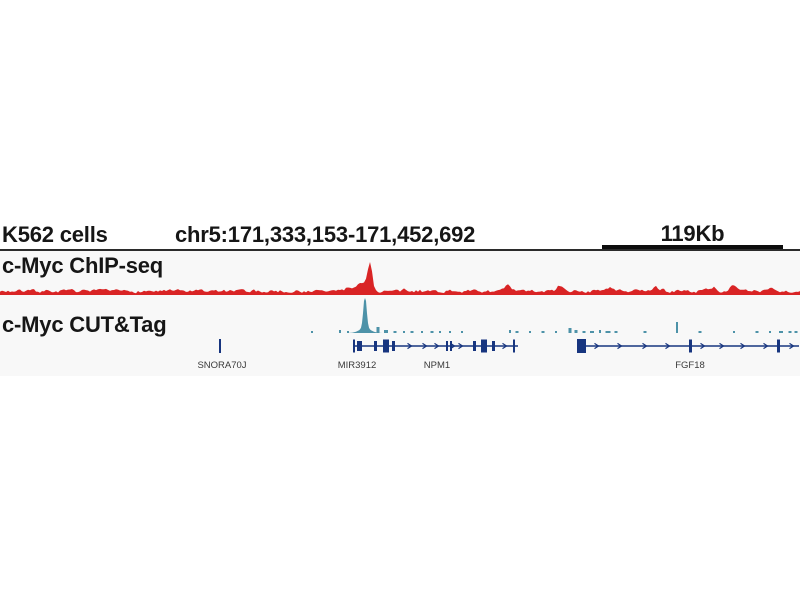  I want to click on header-divider, so click(400, 250).